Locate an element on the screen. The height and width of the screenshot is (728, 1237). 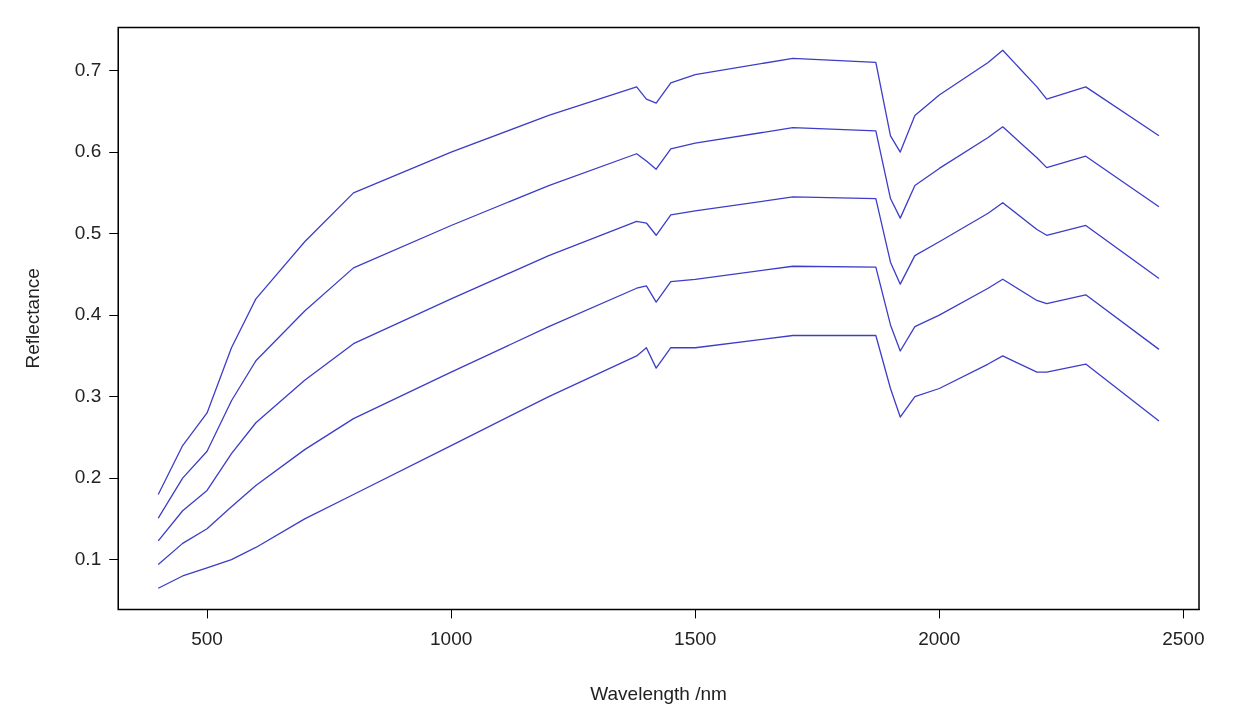
y-tick-label: 0.7 is located at coordinates (88, 69).